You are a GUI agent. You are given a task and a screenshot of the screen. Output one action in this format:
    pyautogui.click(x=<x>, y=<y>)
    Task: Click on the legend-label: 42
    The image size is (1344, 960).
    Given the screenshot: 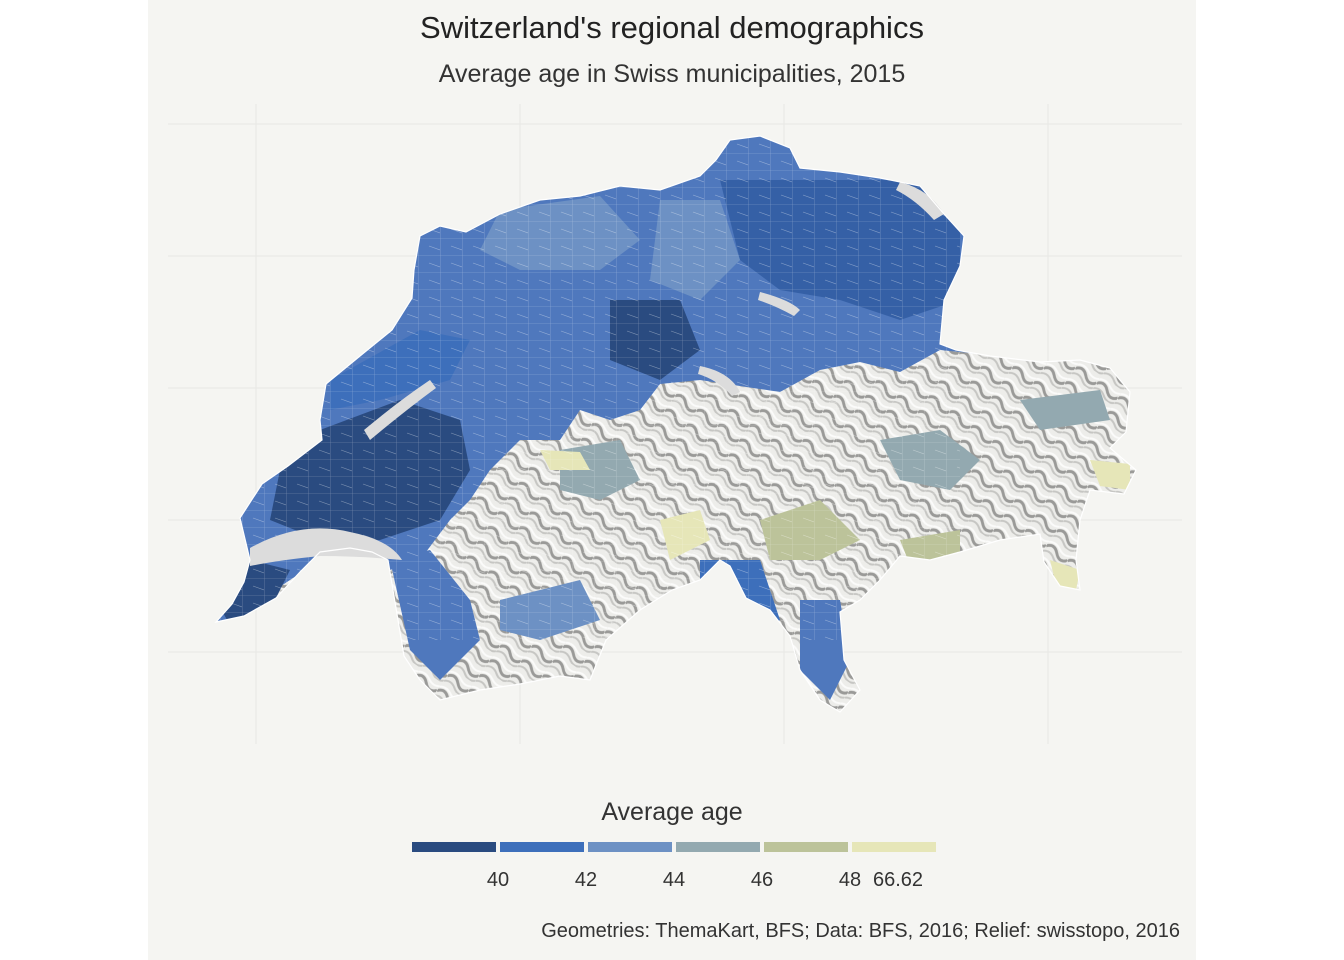 What is the action you would take?
    pyautogui.click(x=586, y=880)
    